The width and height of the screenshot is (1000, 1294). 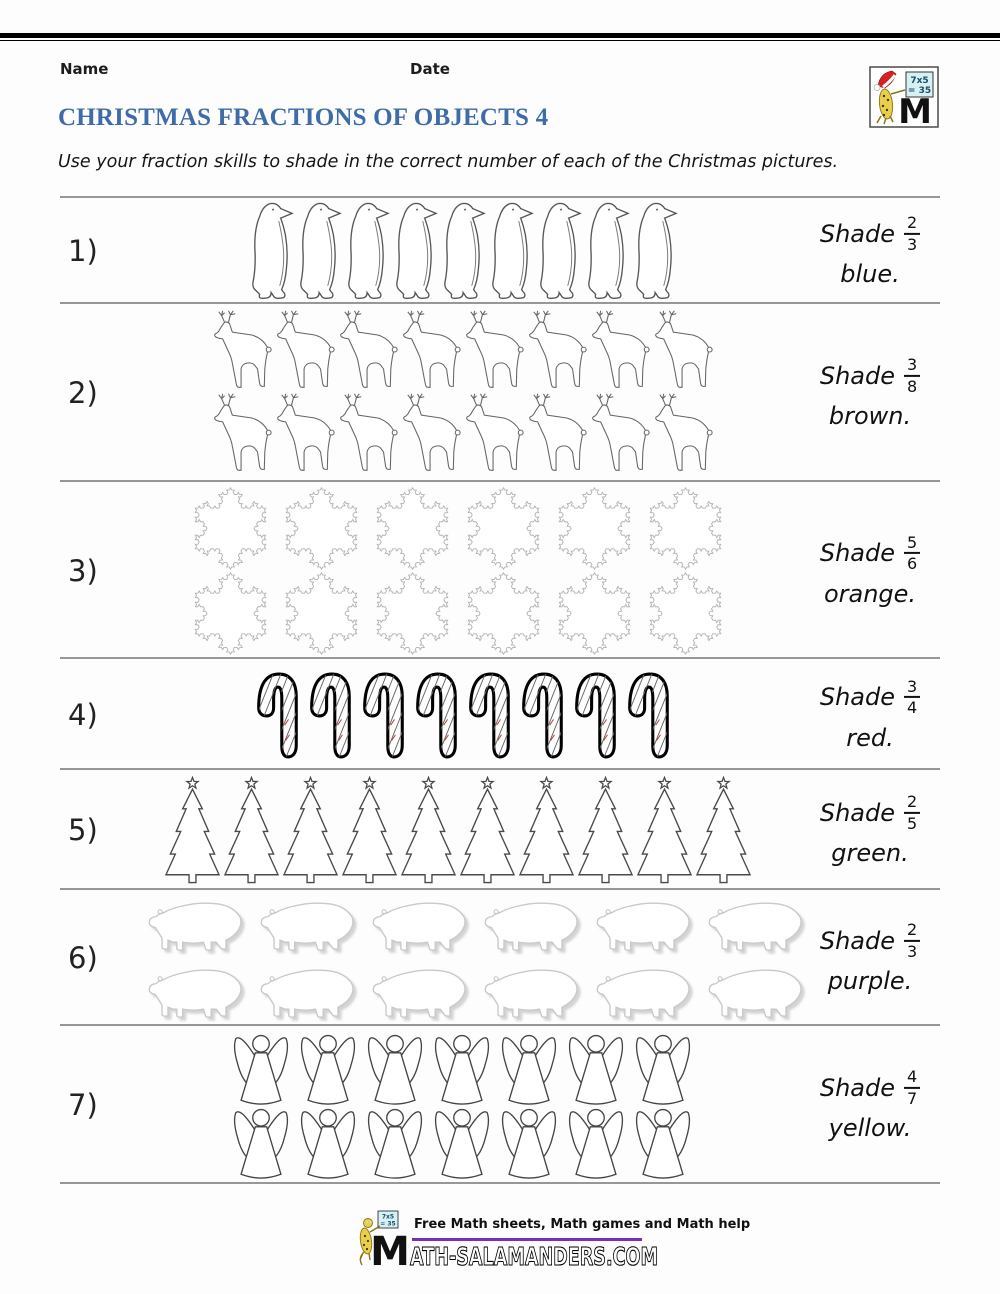 What do you see at coordinates (534, 1256) in the screenshot?
I see `site-name-text: ATH-SALAMANDERS.COM` at bounding box center [534, 1256].